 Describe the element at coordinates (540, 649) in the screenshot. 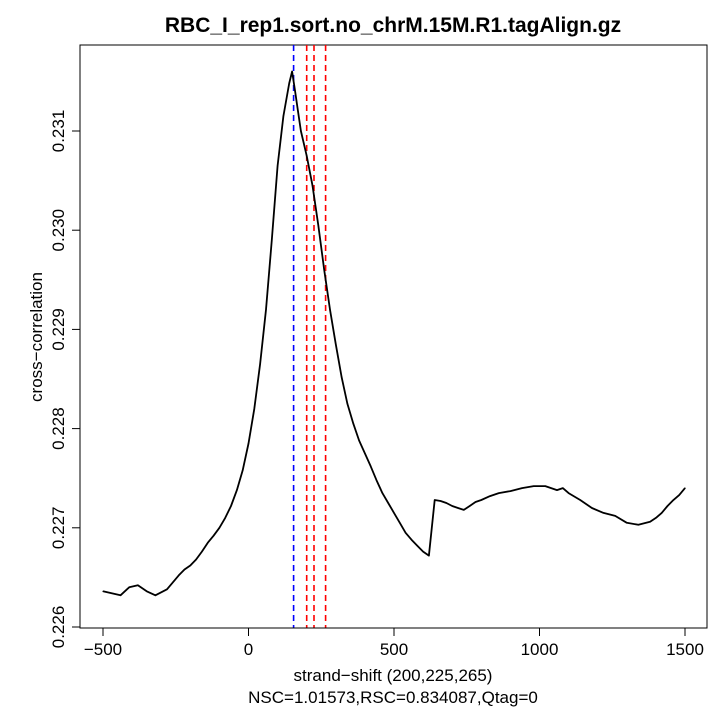

I see `x-tick-label: 1000` at that location.